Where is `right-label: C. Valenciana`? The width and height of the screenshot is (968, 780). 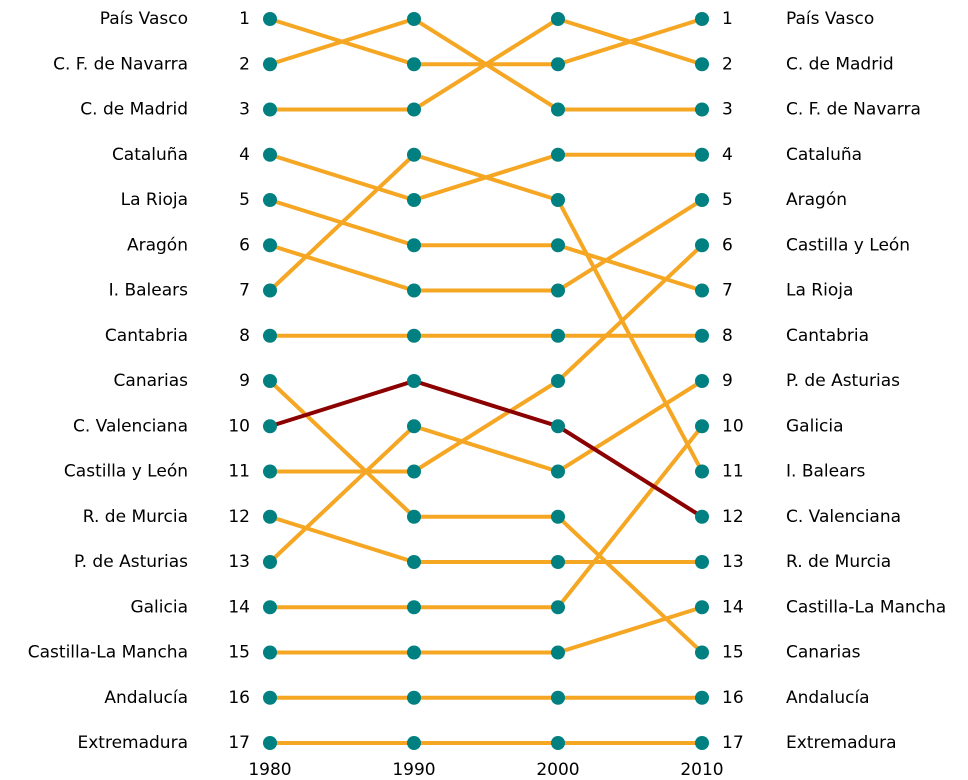 right-label: C. Valenciana is located at coordinates (843, 517).